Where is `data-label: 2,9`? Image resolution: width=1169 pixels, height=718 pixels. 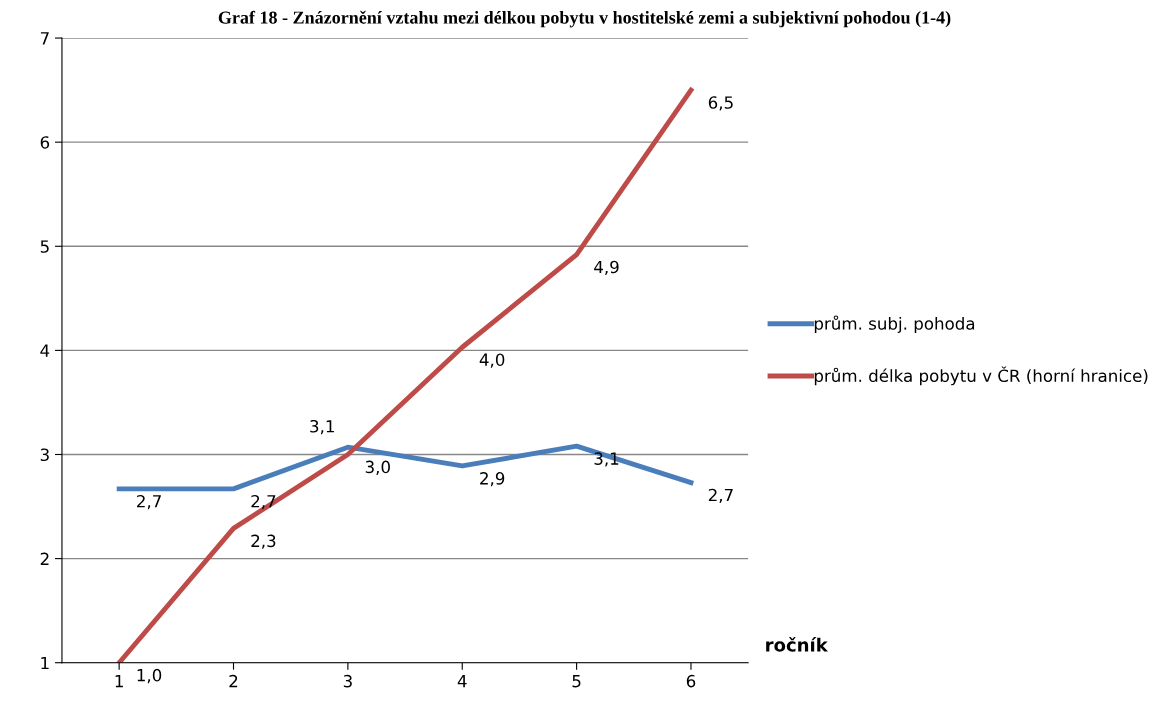
data-label: 2,9 is located at coordinates (492, 479).